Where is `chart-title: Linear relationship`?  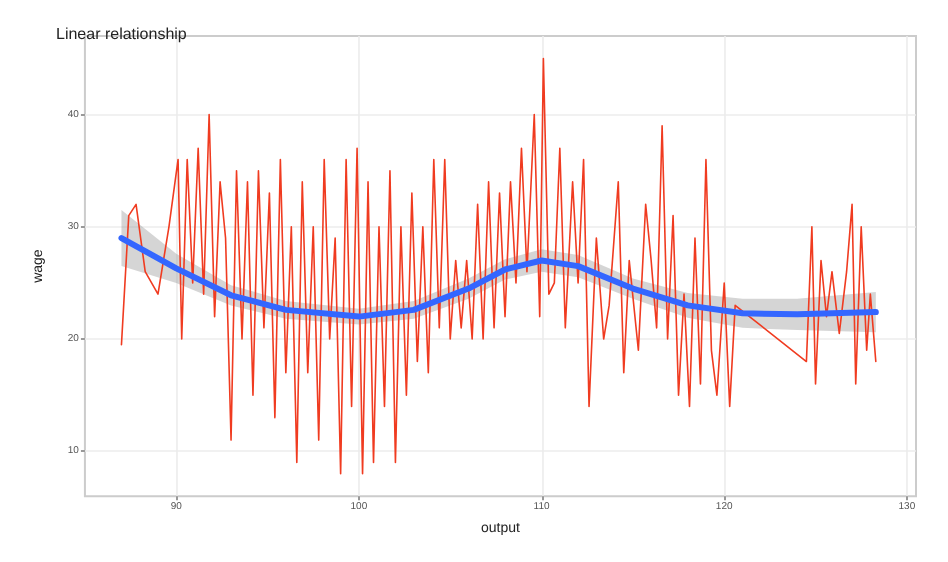 chart-title: Linear relationship is located at coordinates (122, 34).